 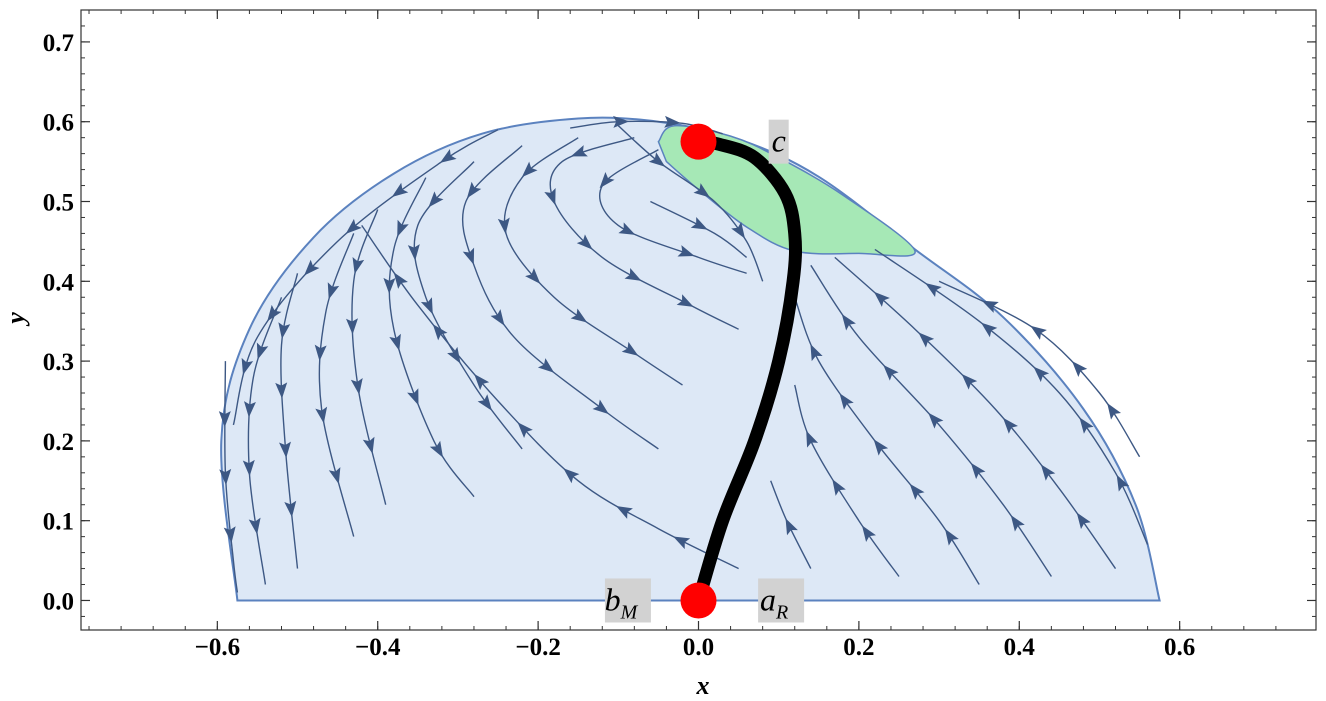 What do you see at coordinates (59, 282) in the screenshot?
I see `y-tick-label: 0.4` at bounding box center [59, 282].